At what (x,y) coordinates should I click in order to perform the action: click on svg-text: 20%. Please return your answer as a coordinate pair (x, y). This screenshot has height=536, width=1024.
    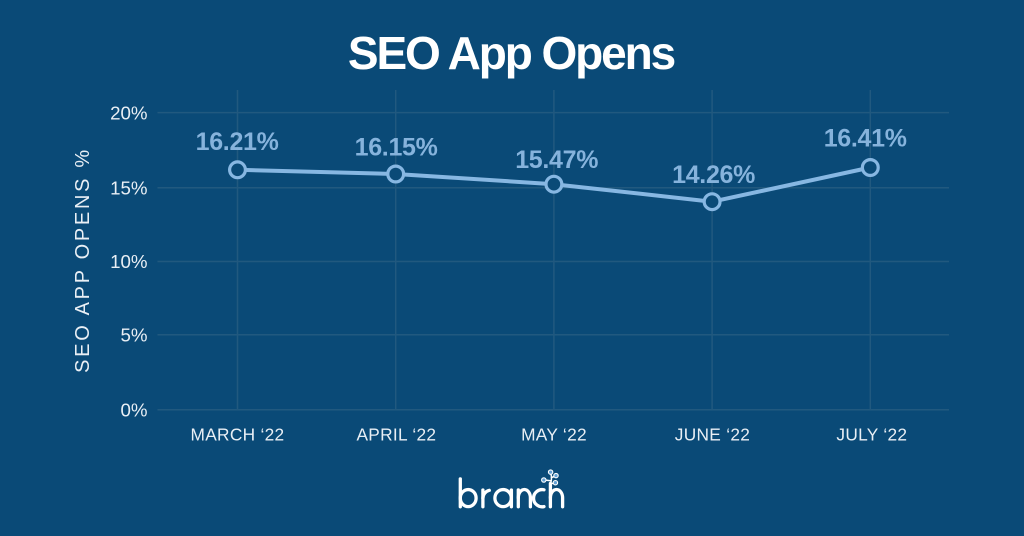
    Looking at the image, I should click on (128, 113).